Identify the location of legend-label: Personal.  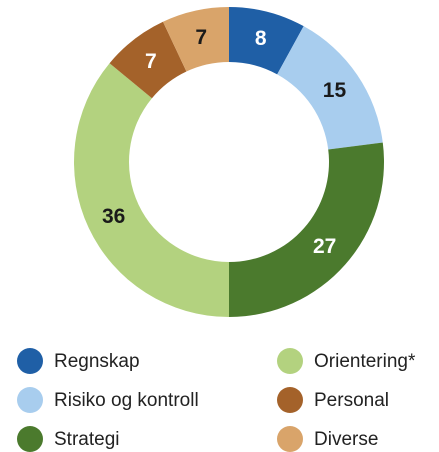
(351, 400).